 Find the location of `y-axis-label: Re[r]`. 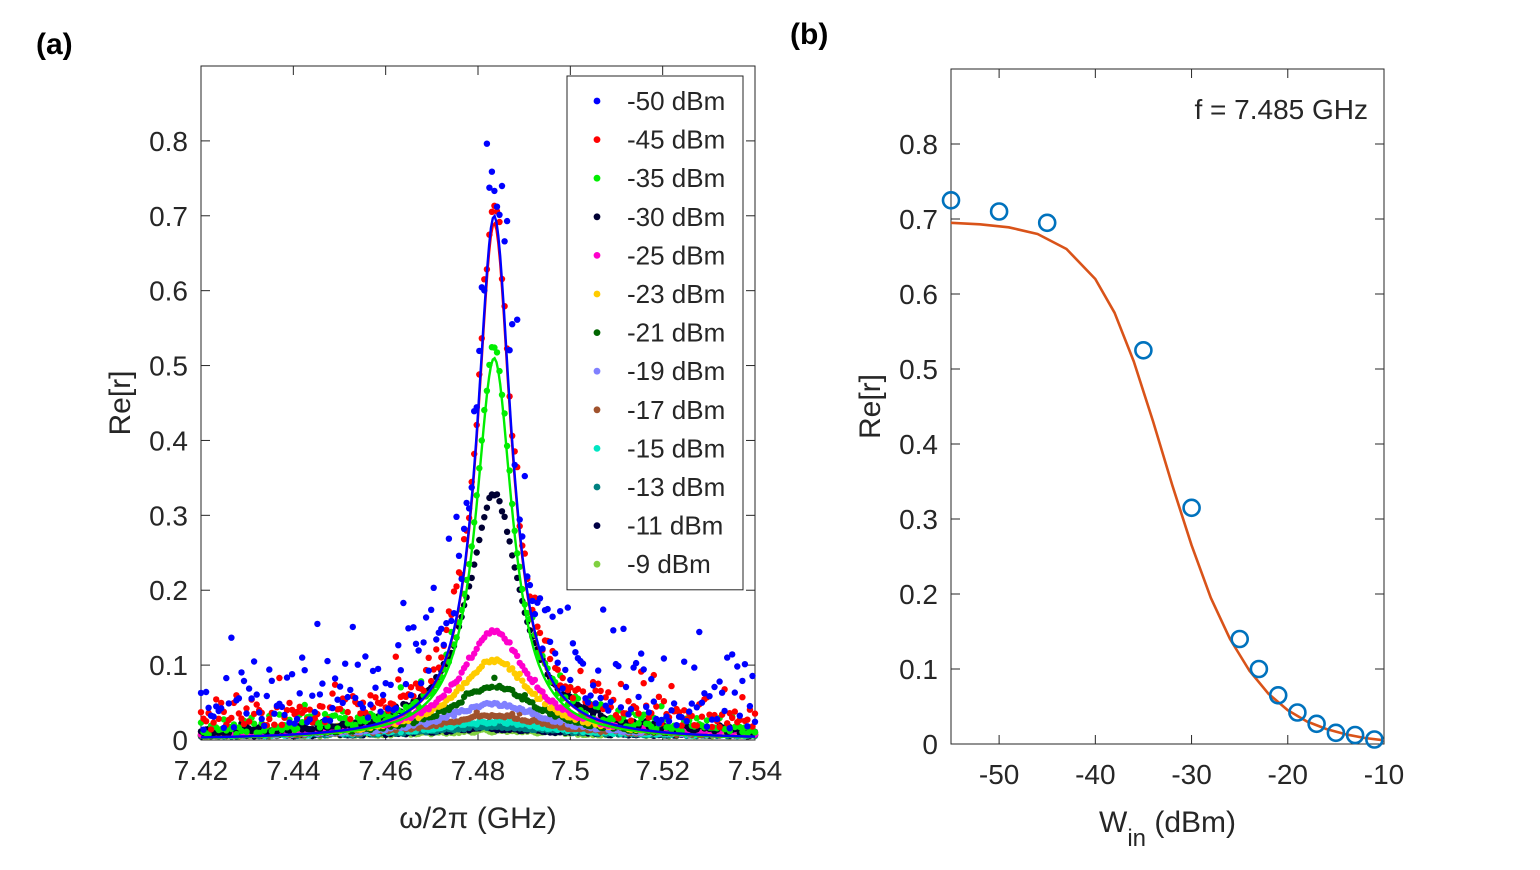

y-axis-label: Re[r] is located at coordinates (120, 402).